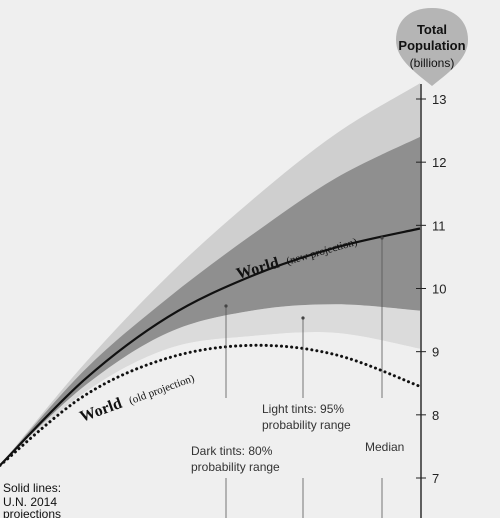 The height and width of the screenshot is (518, 500). I want to click on light-tint-line2: probability range, so click(306, 425).